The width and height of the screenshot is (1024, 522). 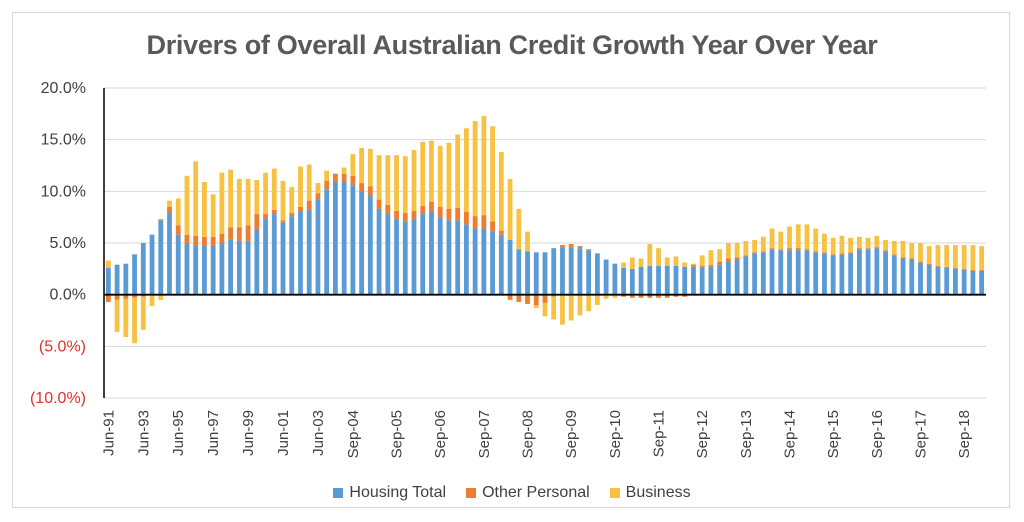 I want to click on y-tick-label: (5.0%), so click(x=62, y=346).